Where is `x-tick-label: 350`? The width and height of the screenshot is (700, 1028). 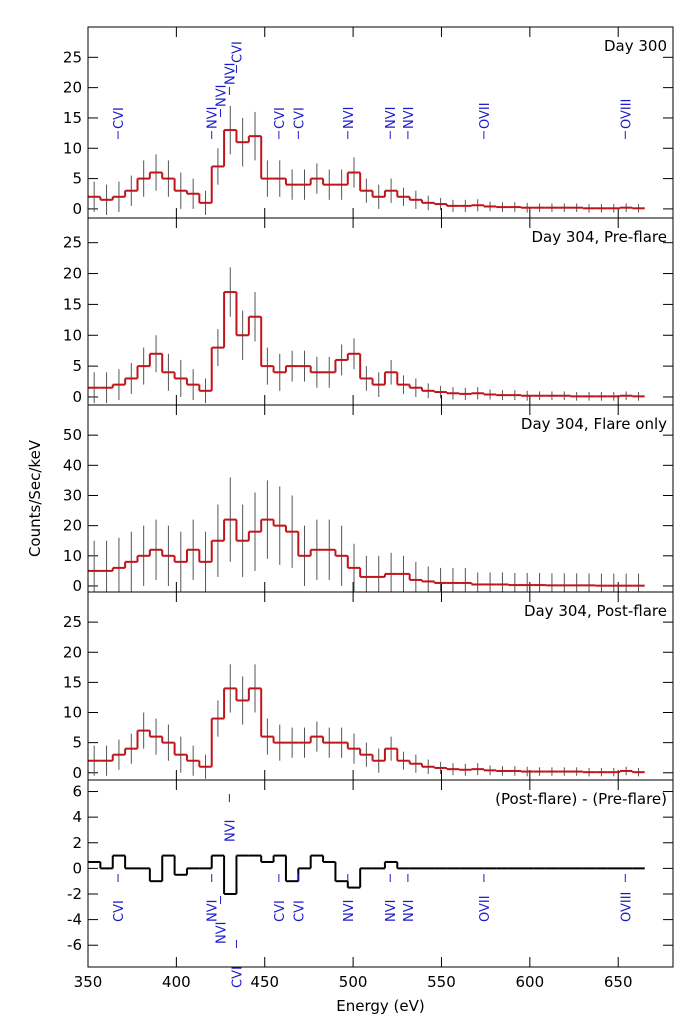
x-tick-label: 350 is located at coordinates (88, 982).